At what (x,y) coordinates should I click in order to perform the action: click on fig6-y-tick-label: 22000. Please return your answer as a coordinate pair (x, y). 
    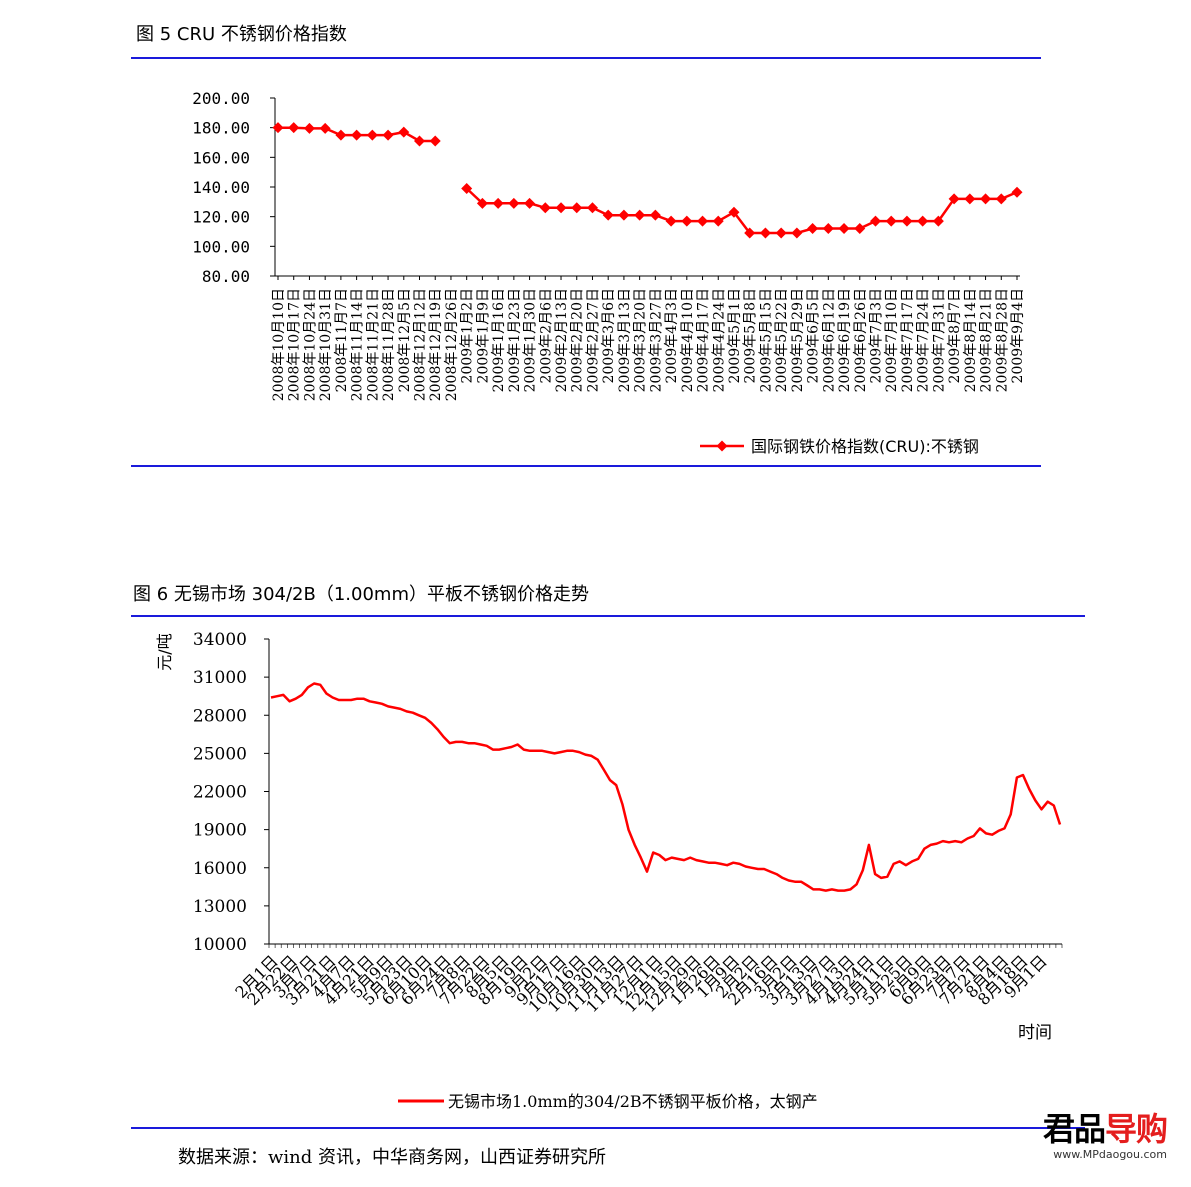
    Looking at the image, I should click on (220, 793).